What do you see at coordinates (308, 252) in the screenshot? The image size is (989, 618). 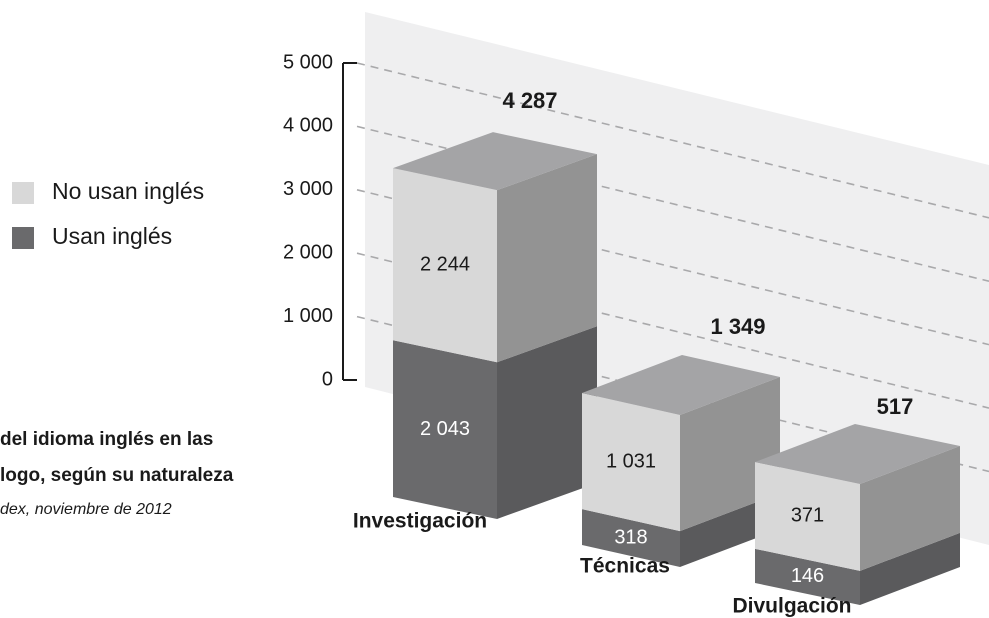 I see `y-tick-label: 2 000` at bounding box center [308, 252].